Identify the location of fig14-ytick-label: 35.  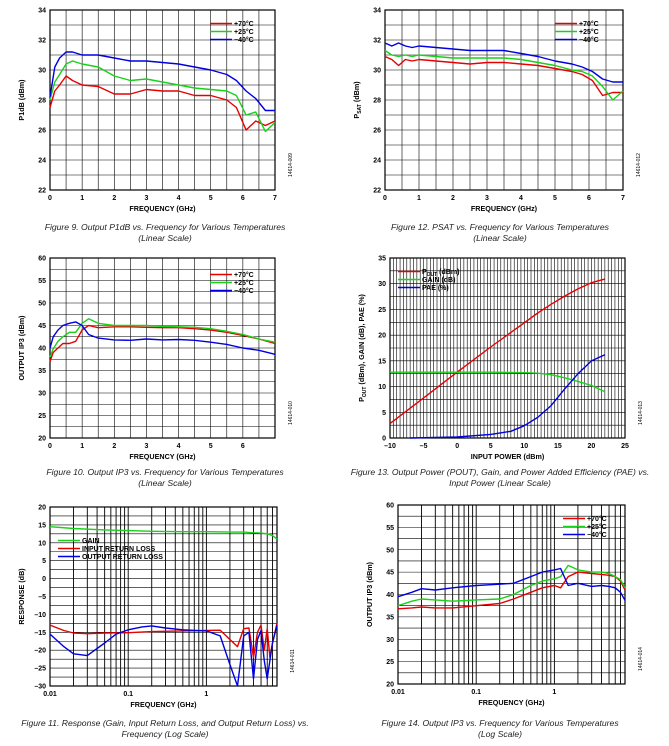
(390, 617).